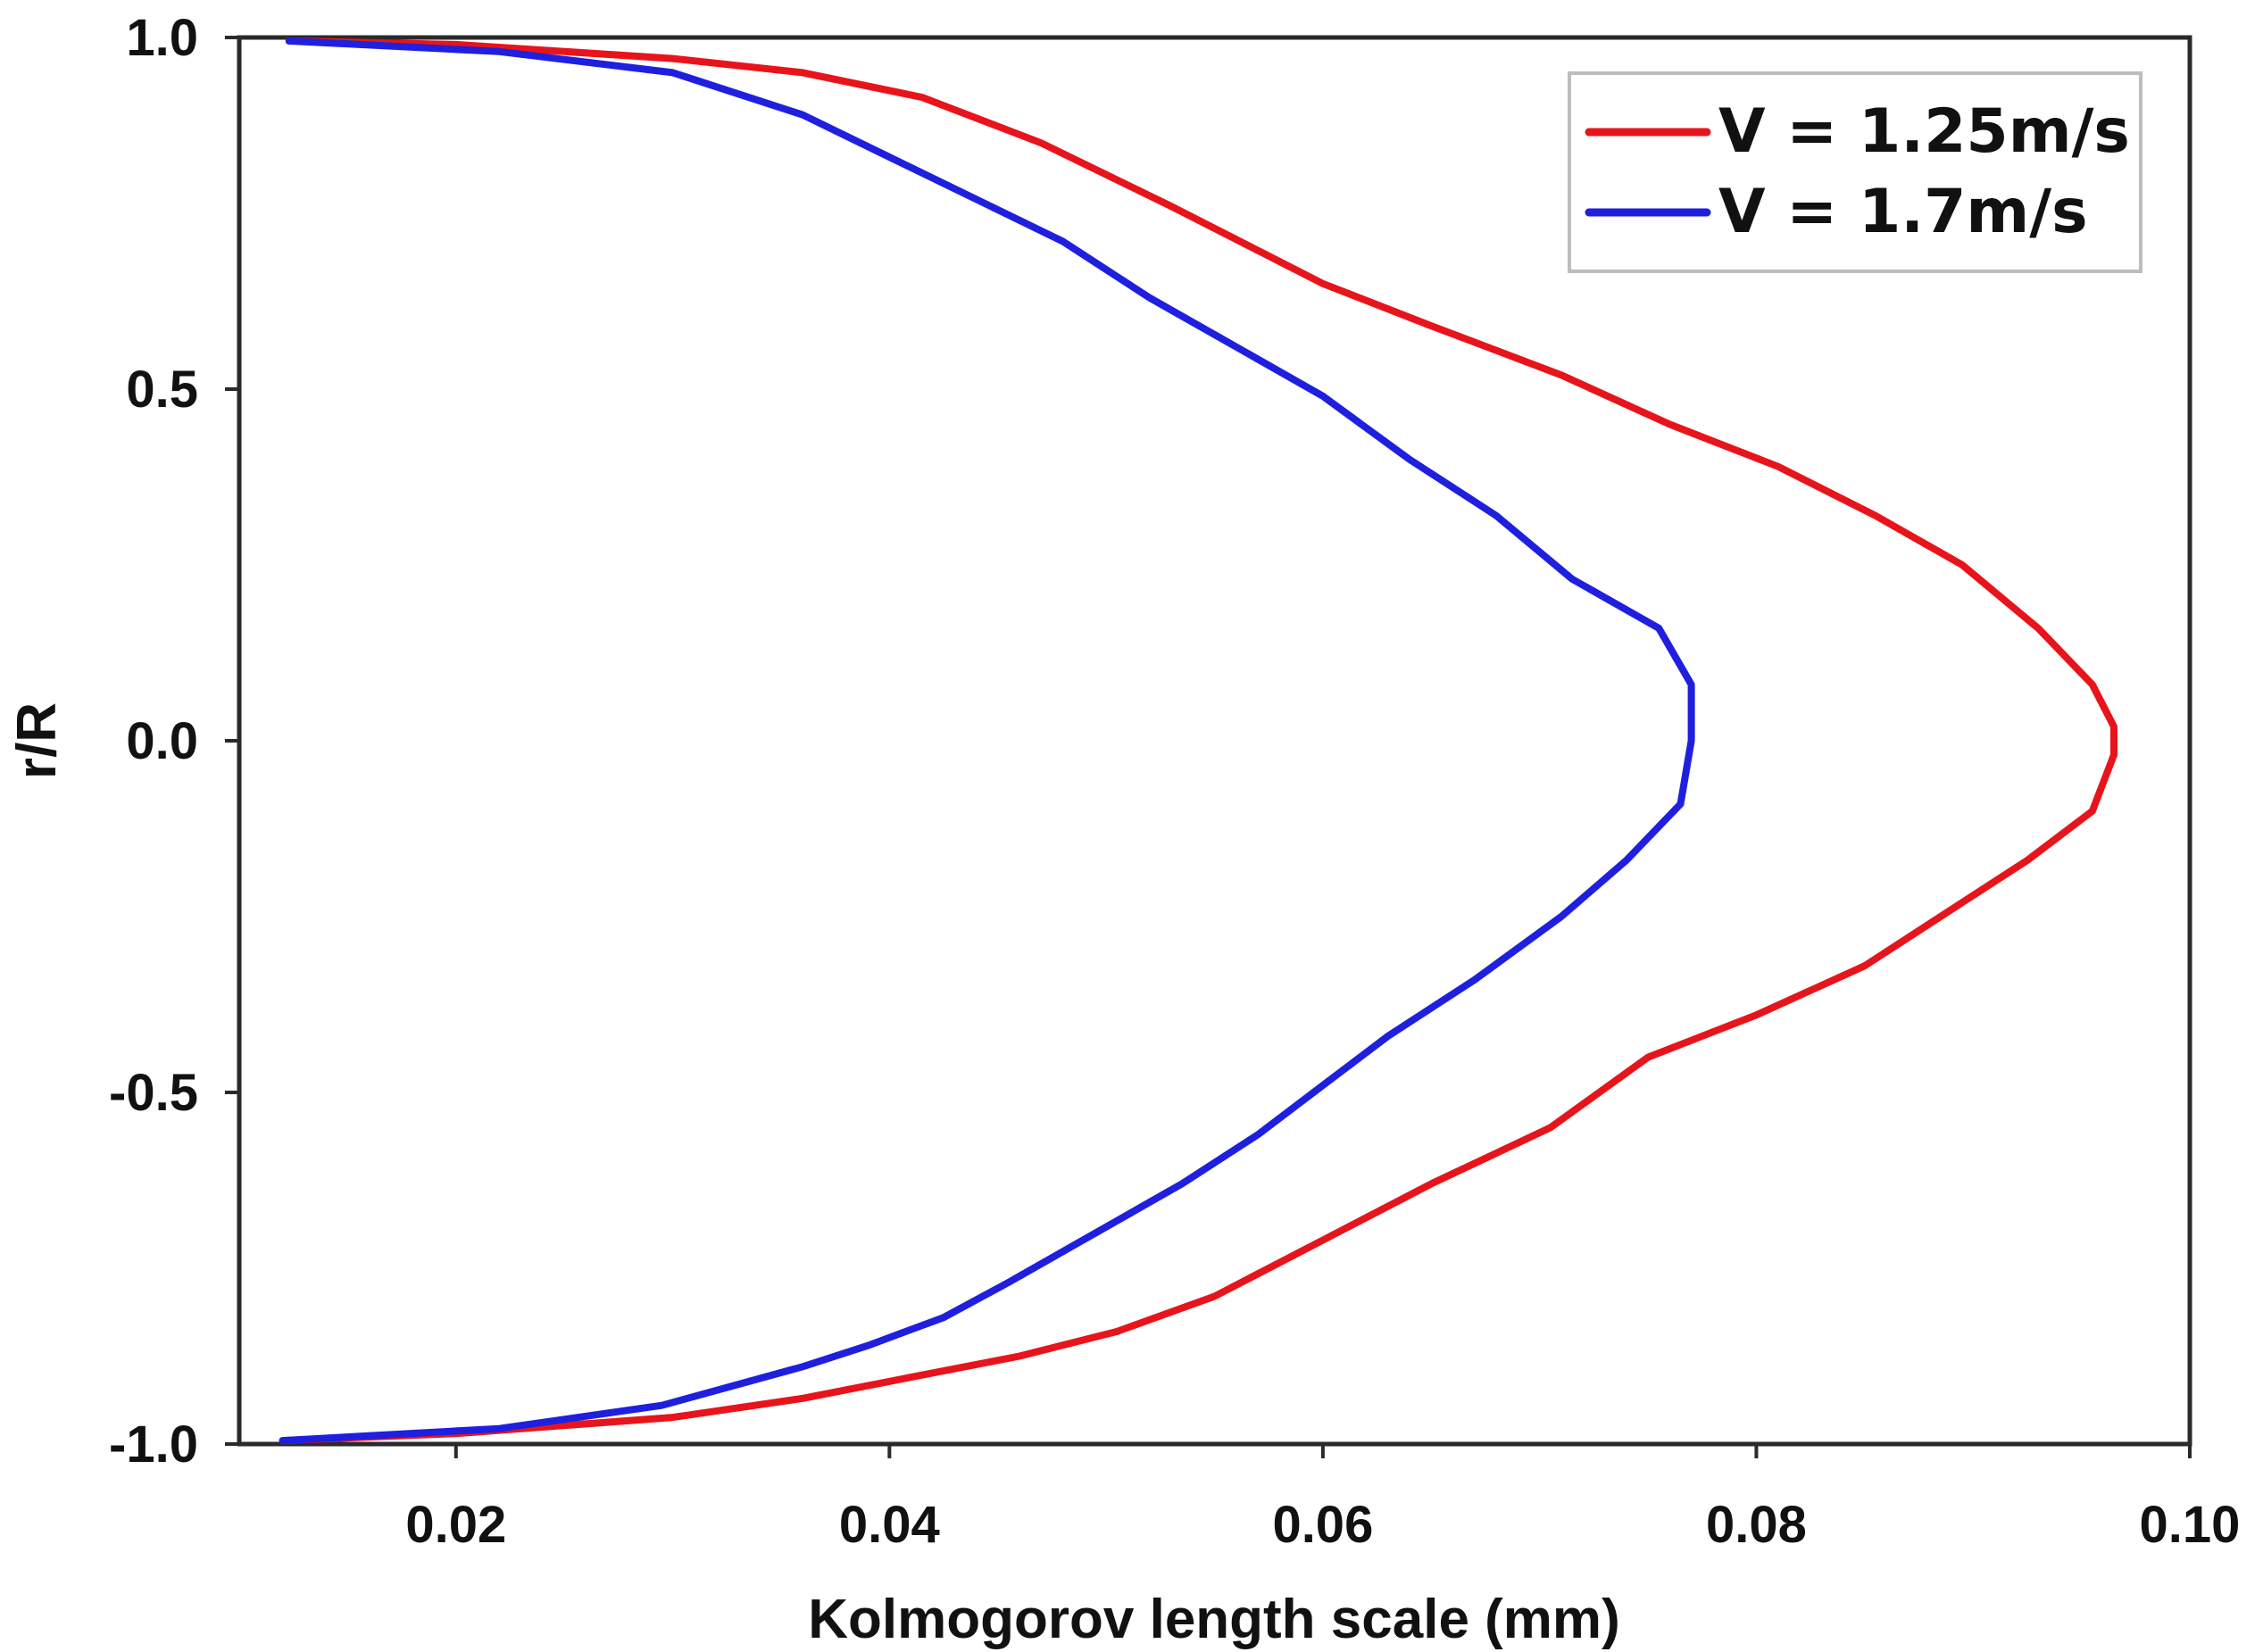 This screenshot has width=2263, height=1652. Describe the element at coordinates (153, 1093) in the screenshot. I see `y-tick-label: -0.5` at that location.